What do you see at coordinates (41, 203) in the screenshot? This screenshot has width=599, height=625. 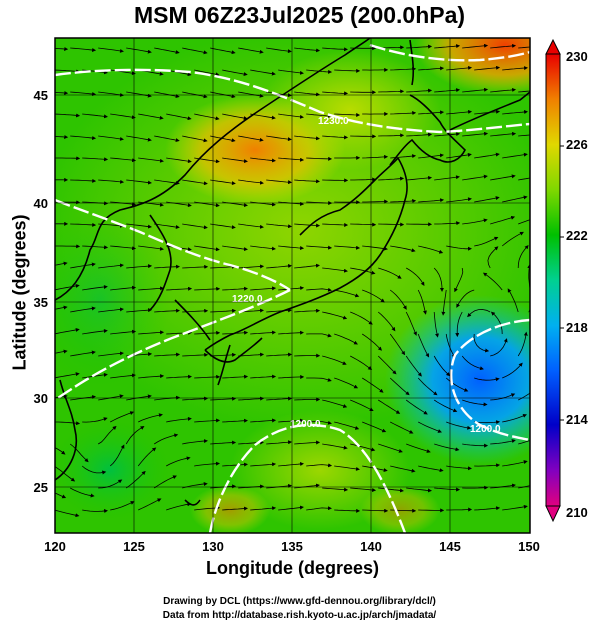 I see `y-tick-label: 40` at bounding box center [41, 203].